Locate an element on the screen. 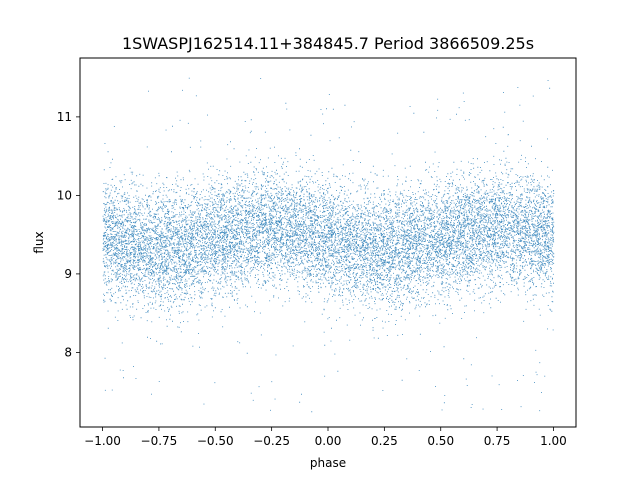 The width and height of the screenshot is (640, 480). x-tick-label: 0.25 is located at coordinates (384, 441).